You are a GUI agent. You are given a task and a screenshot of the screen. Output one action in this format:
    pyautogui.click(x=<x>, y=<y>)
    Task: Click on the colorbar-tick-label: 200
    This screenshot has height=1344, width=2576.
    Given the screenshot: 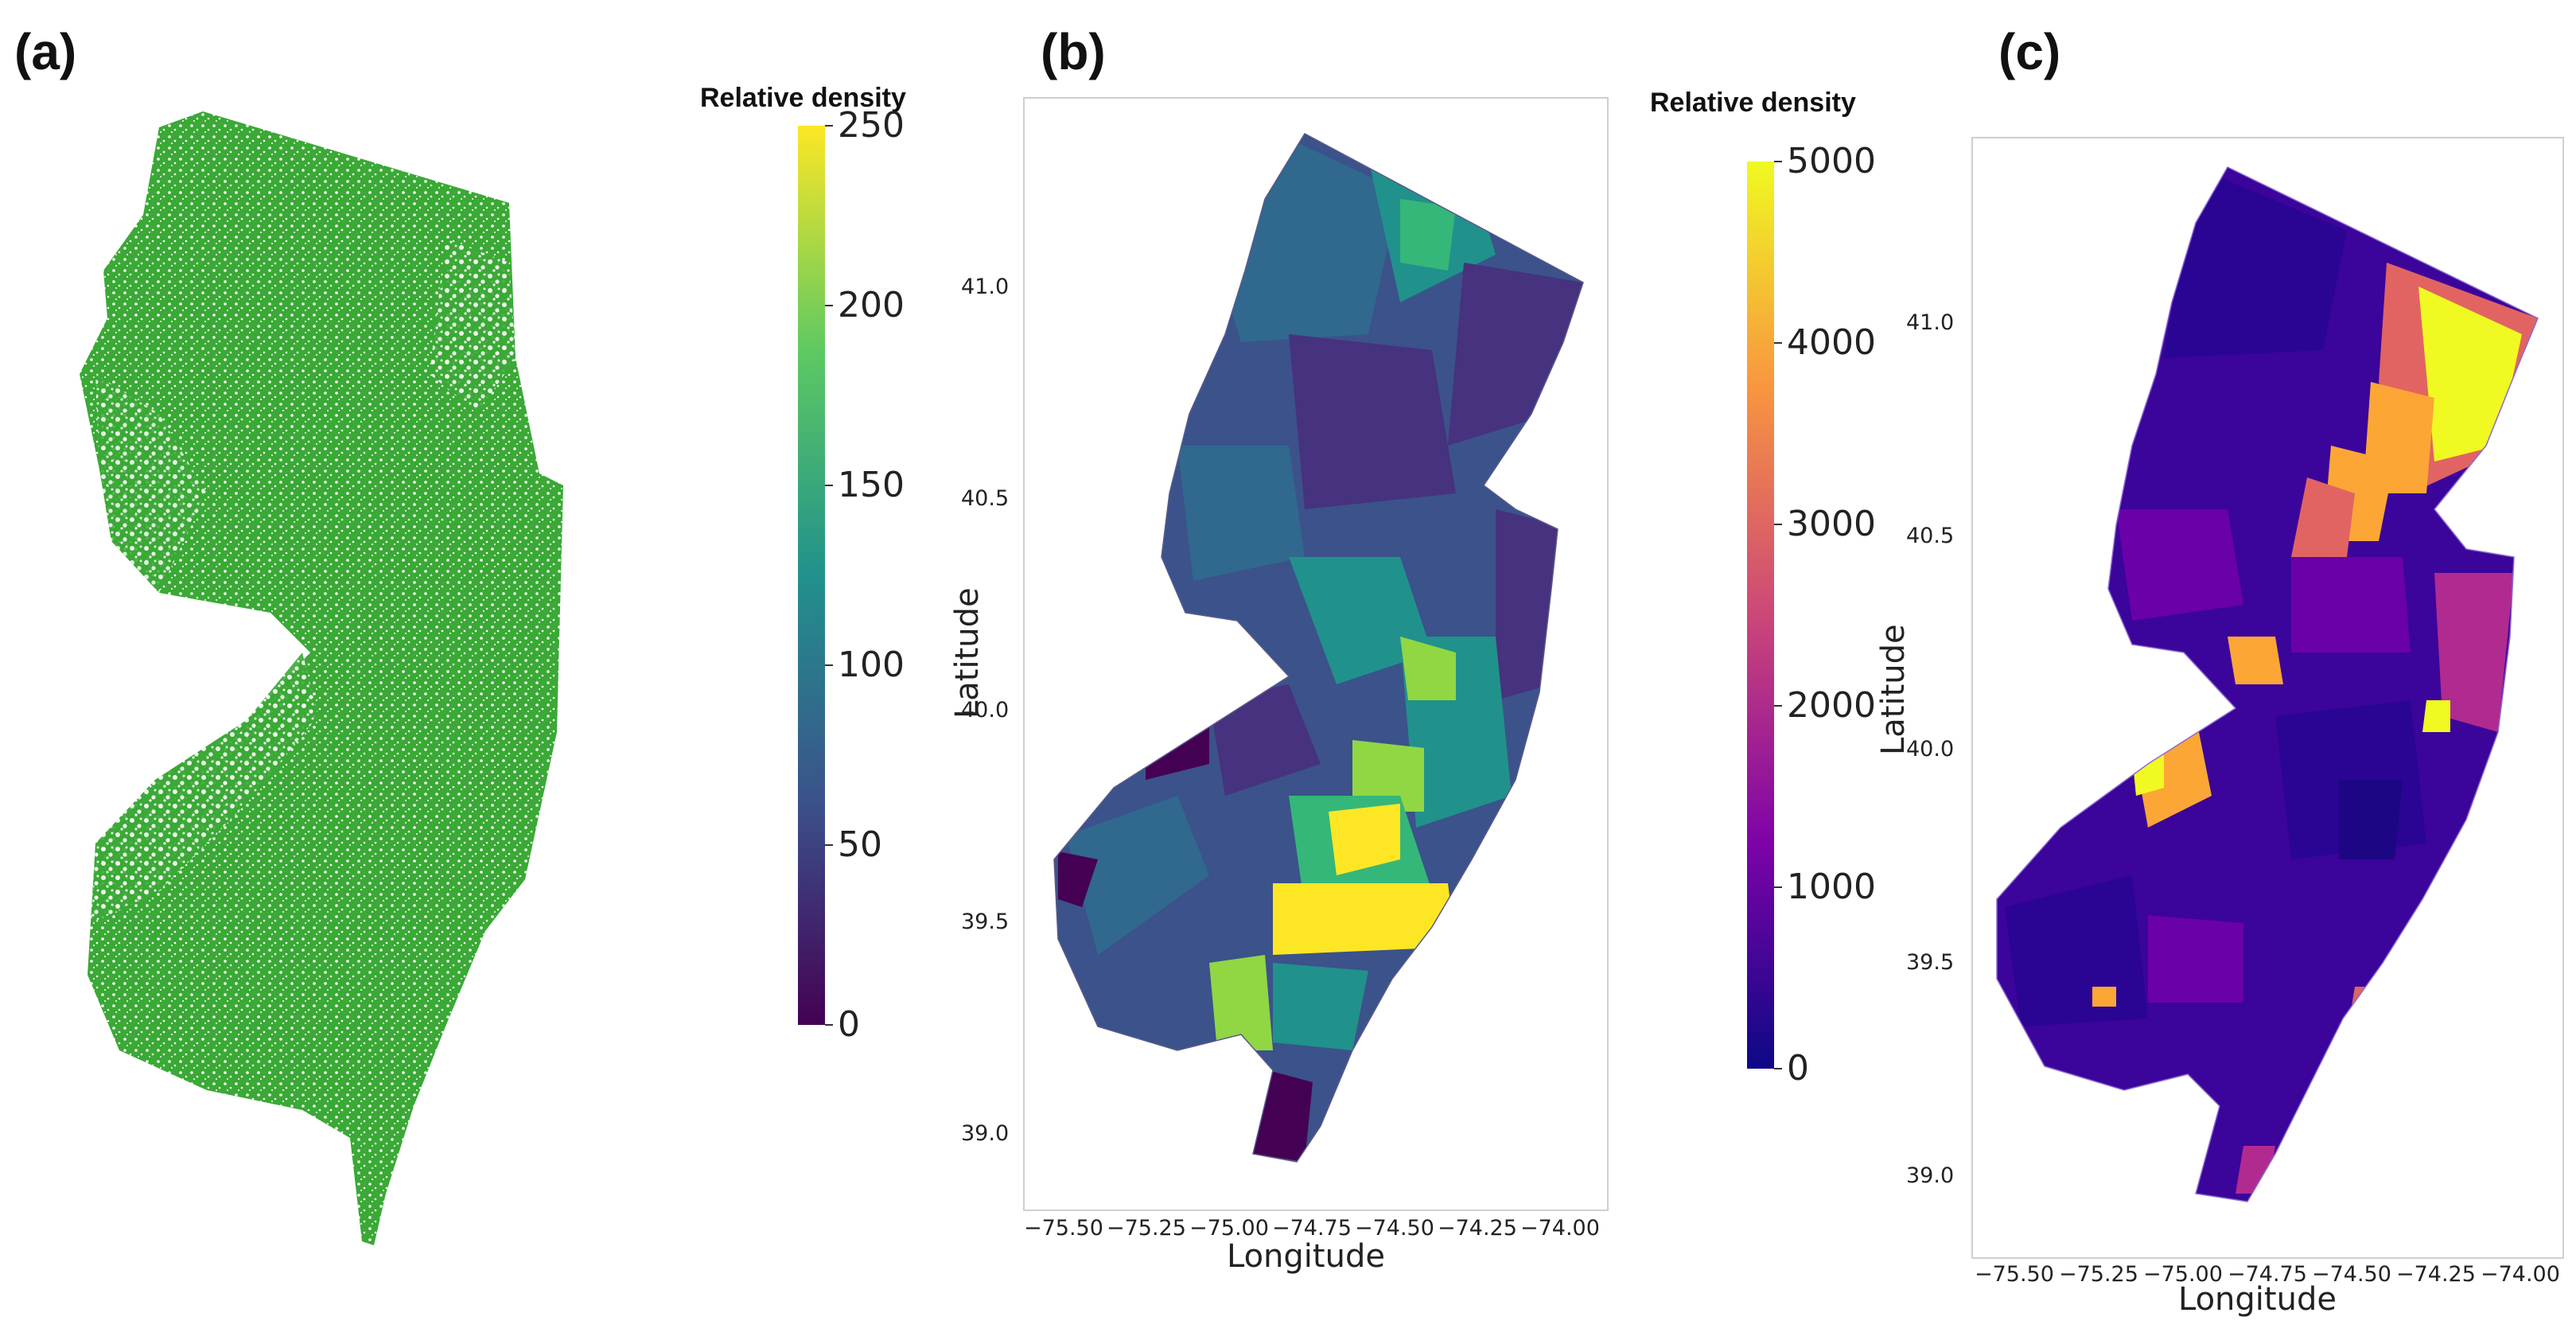 What is the action you would take?
    pyautogui.click(x=872, y=305)
    